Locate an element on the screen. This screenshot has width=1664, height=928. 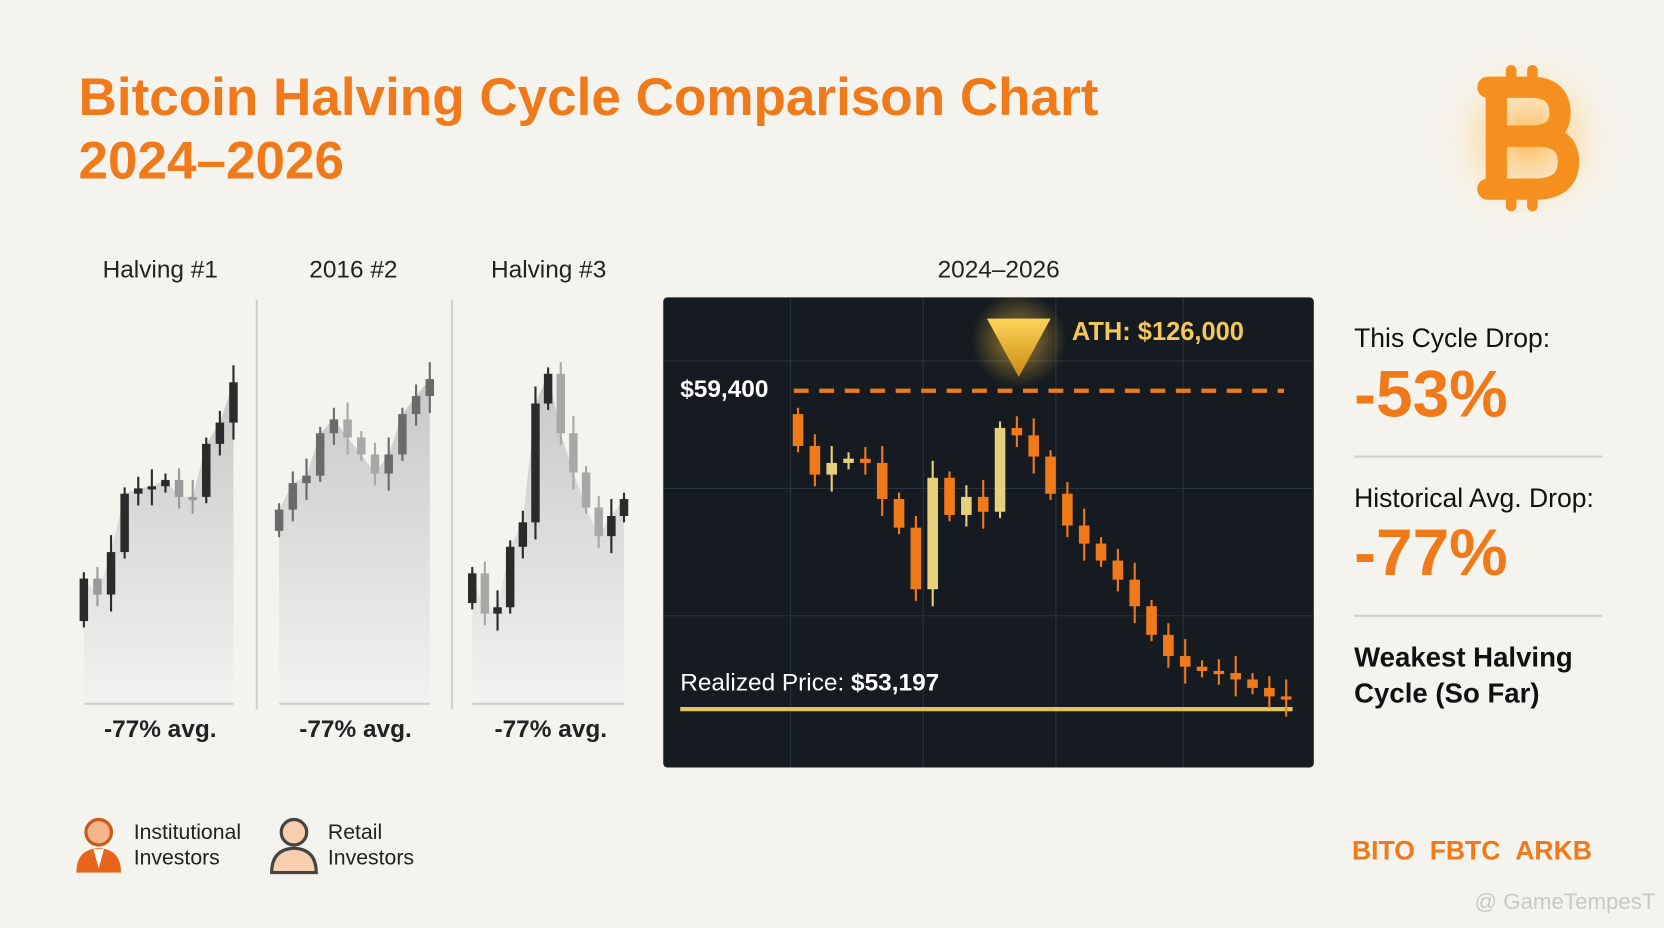
ticker: BITO is located at coordinates (1383, 850).